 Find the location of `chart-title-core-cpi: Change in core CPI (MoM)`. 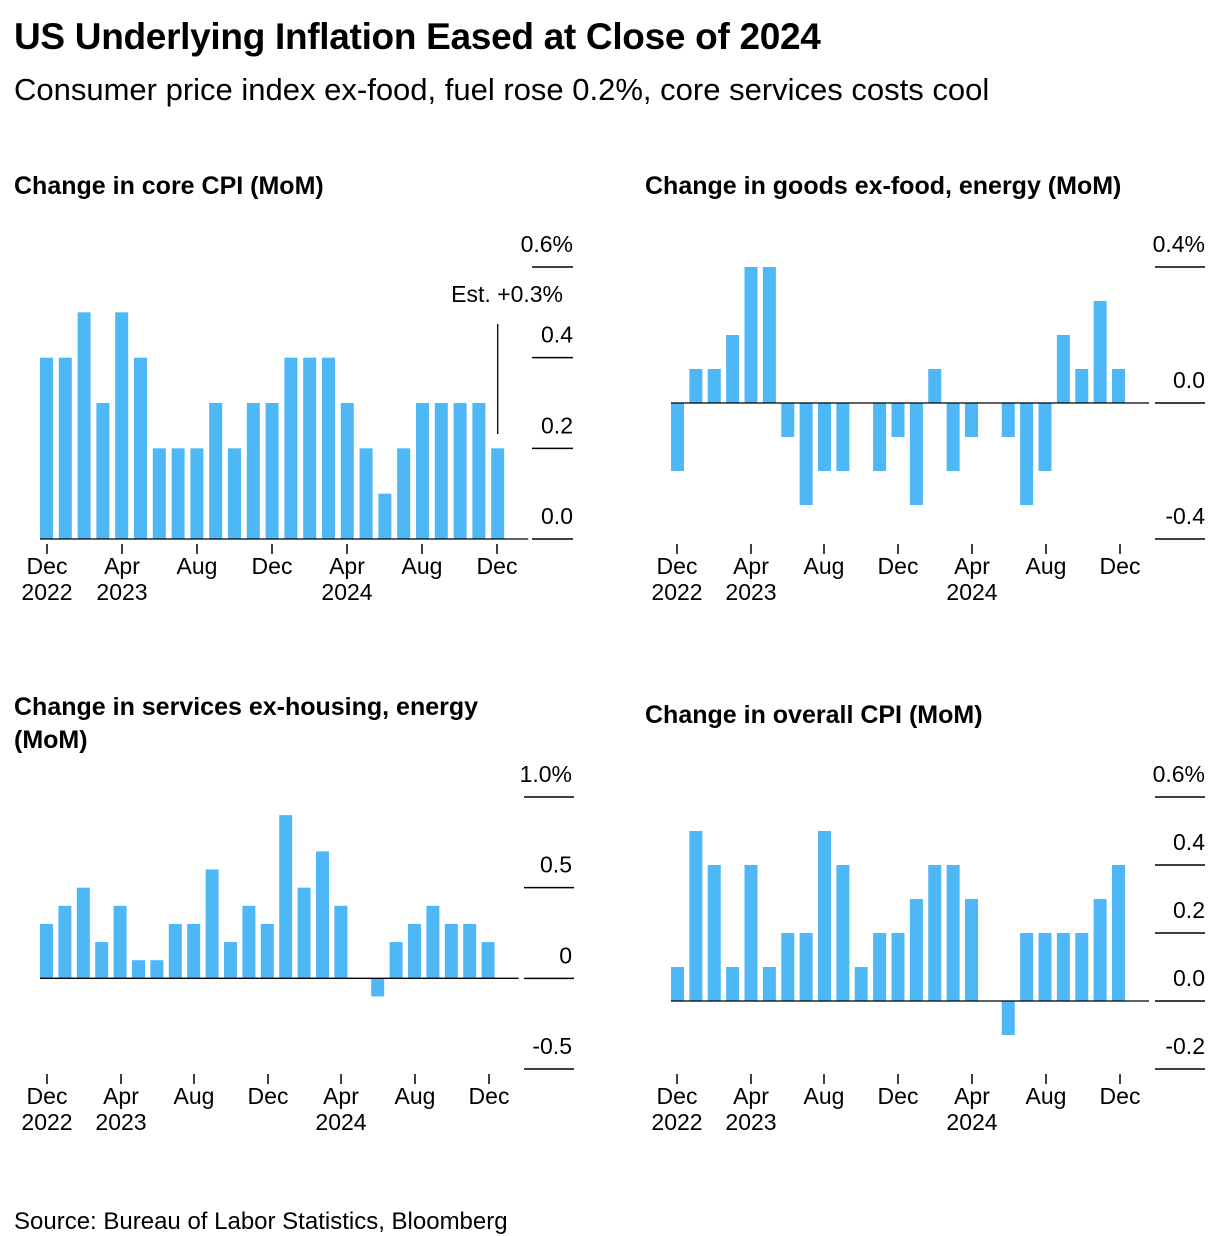

chart-title-core-cpi: Change in core CPI (MoM) is located at coordinates (169, 186).